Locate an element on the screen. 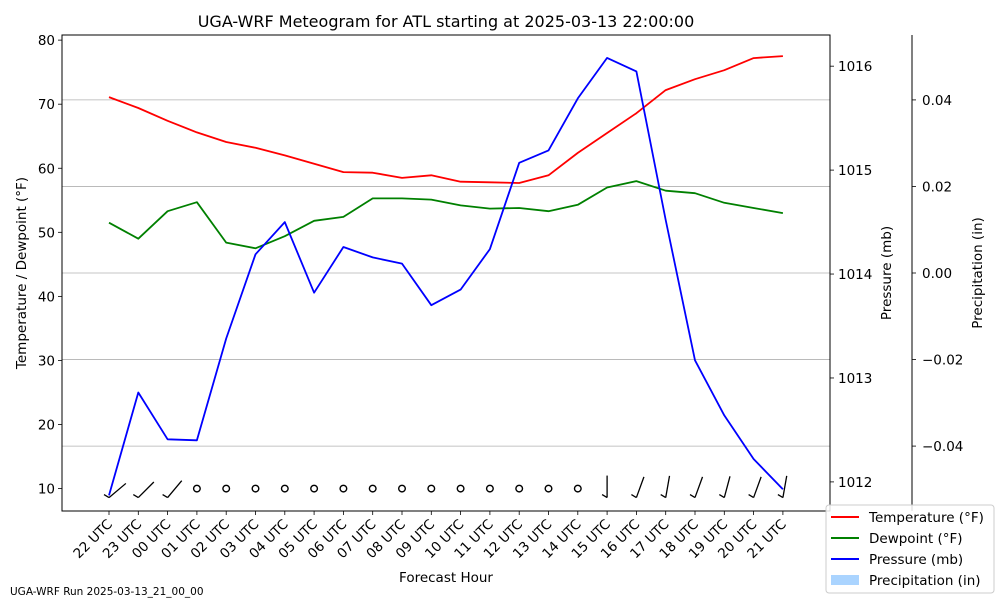  temperature-tick-label: 50 is located at coordinates (46, 233).